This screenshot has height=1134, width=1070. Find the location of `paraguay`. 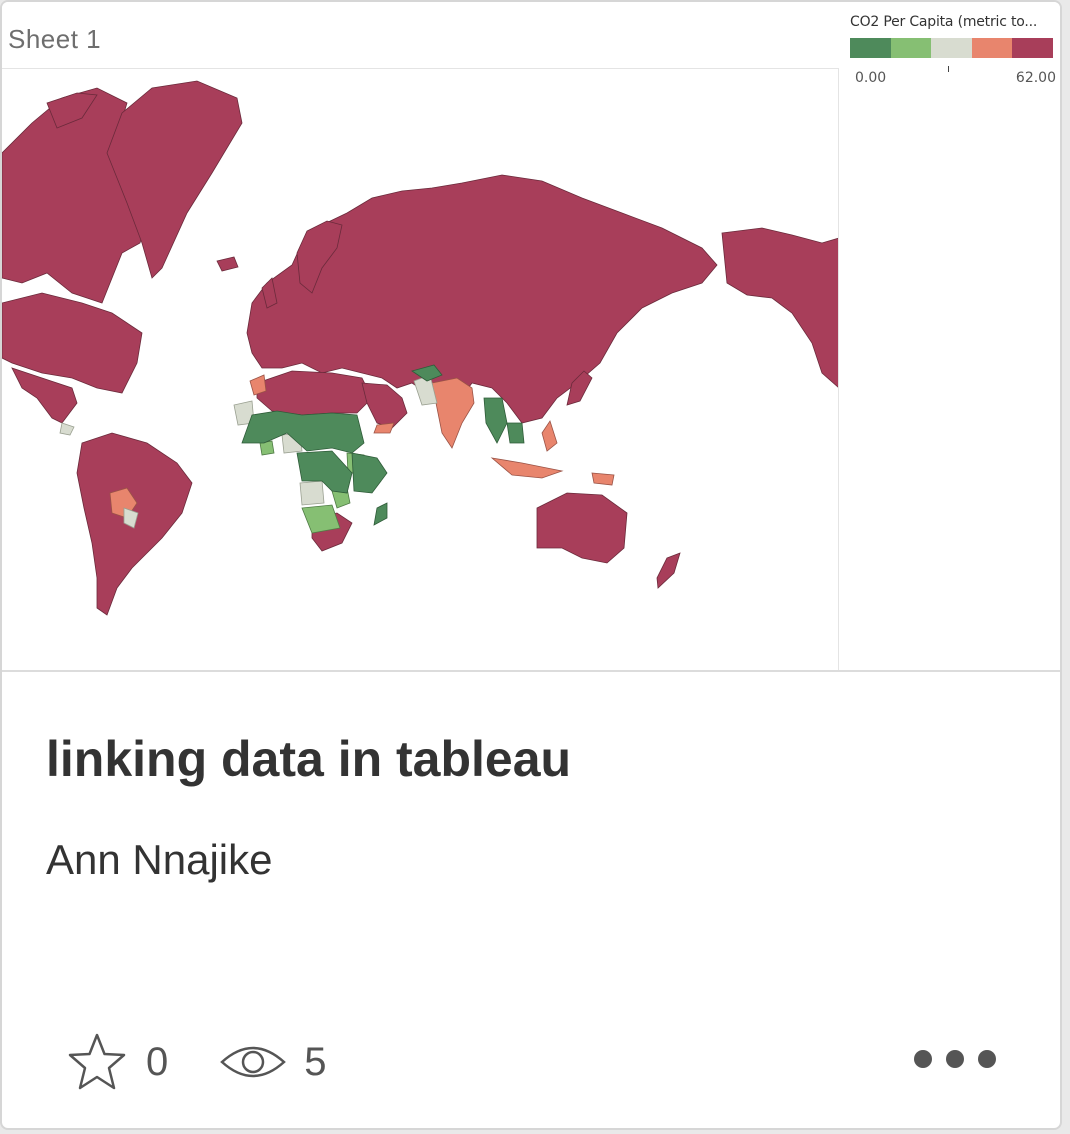

paraguay is located at coordinates (131, 518).